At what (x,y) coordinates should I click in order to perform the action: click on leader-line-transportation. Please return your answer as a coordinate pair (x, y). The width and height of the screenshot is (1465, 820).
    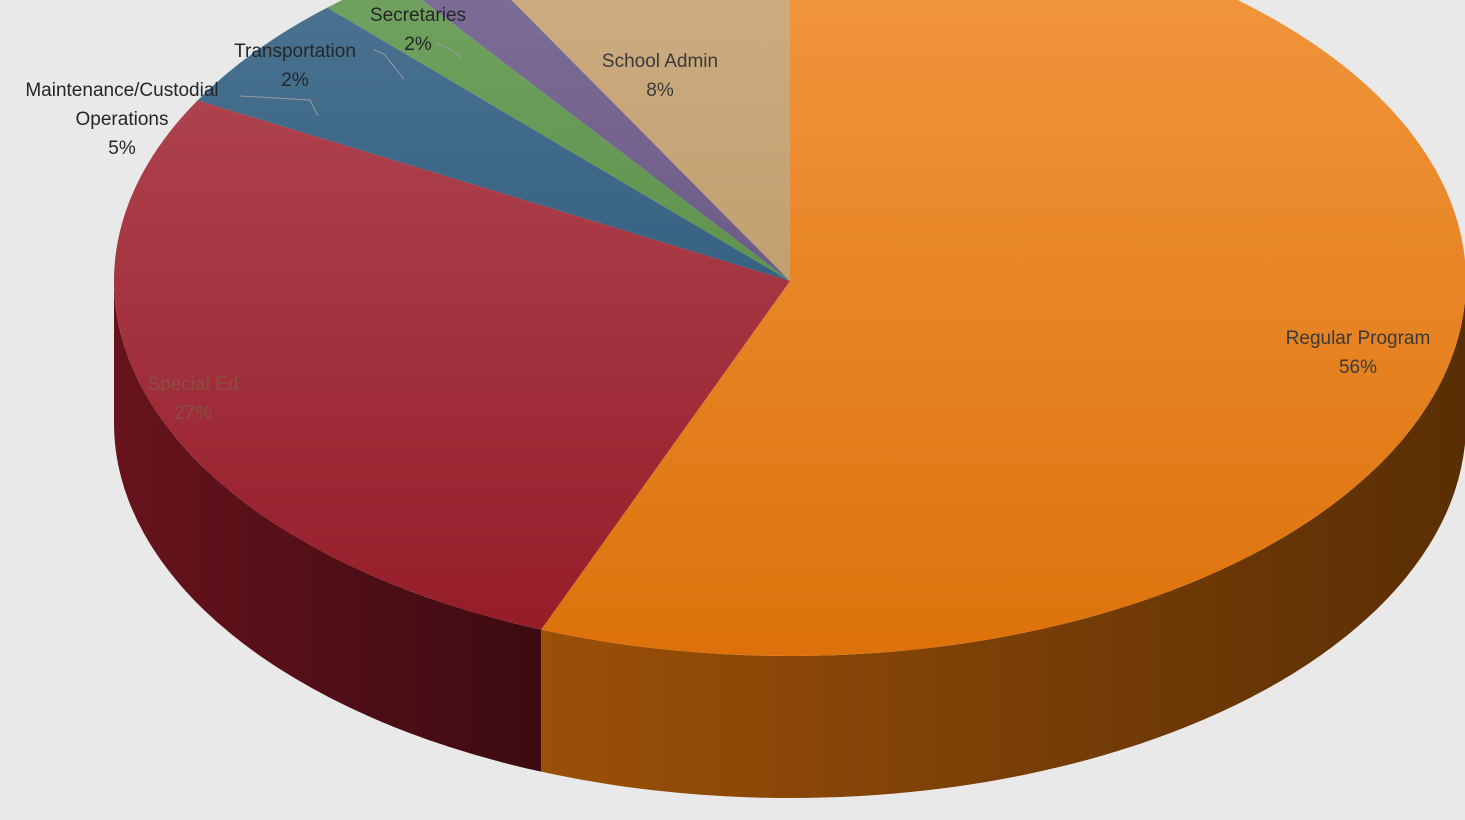
    Looking at the image, I should click on (389, 64).